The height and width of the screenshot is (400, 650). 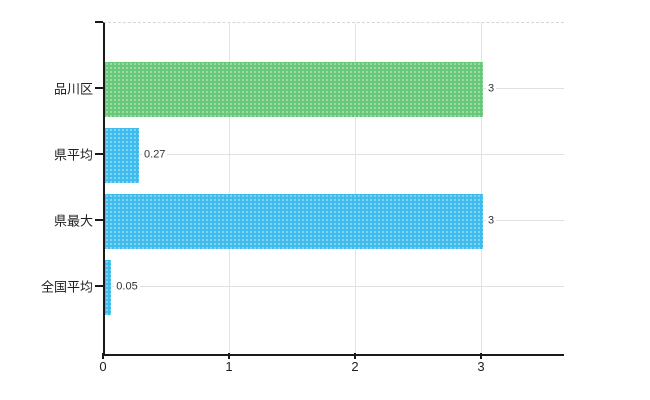 I want to click on x-tick-label: 0, so click(x=103, y=366).